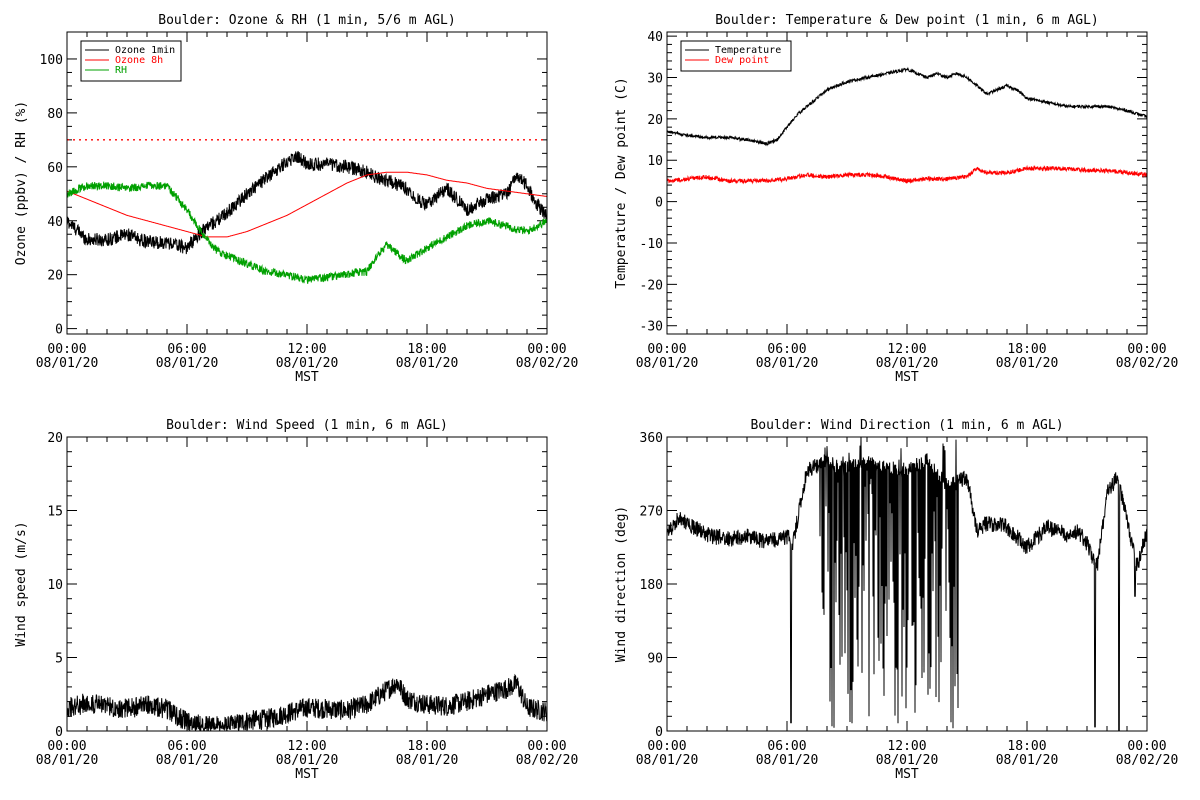 This screenshot has height=800, width=1200. I want to click on series-line-rh, so click(307, 232).